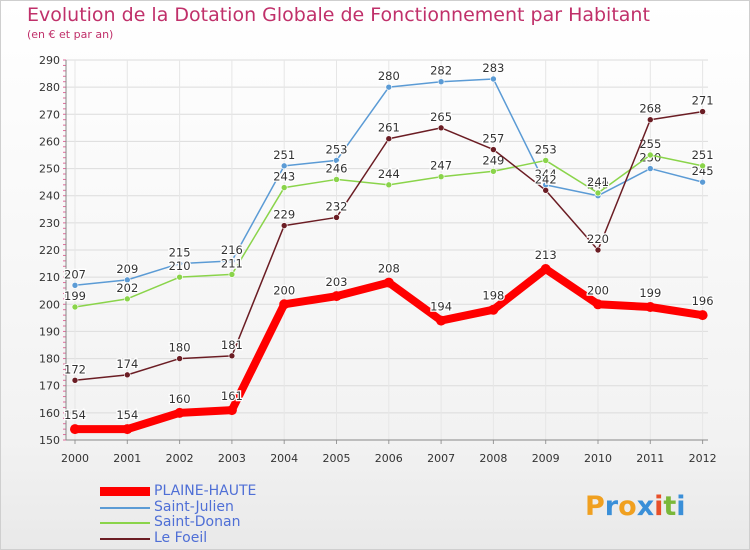  Describe the element at coordinates (49, 386) in the screenshot. I see `y-tick-label: 170` at that location.